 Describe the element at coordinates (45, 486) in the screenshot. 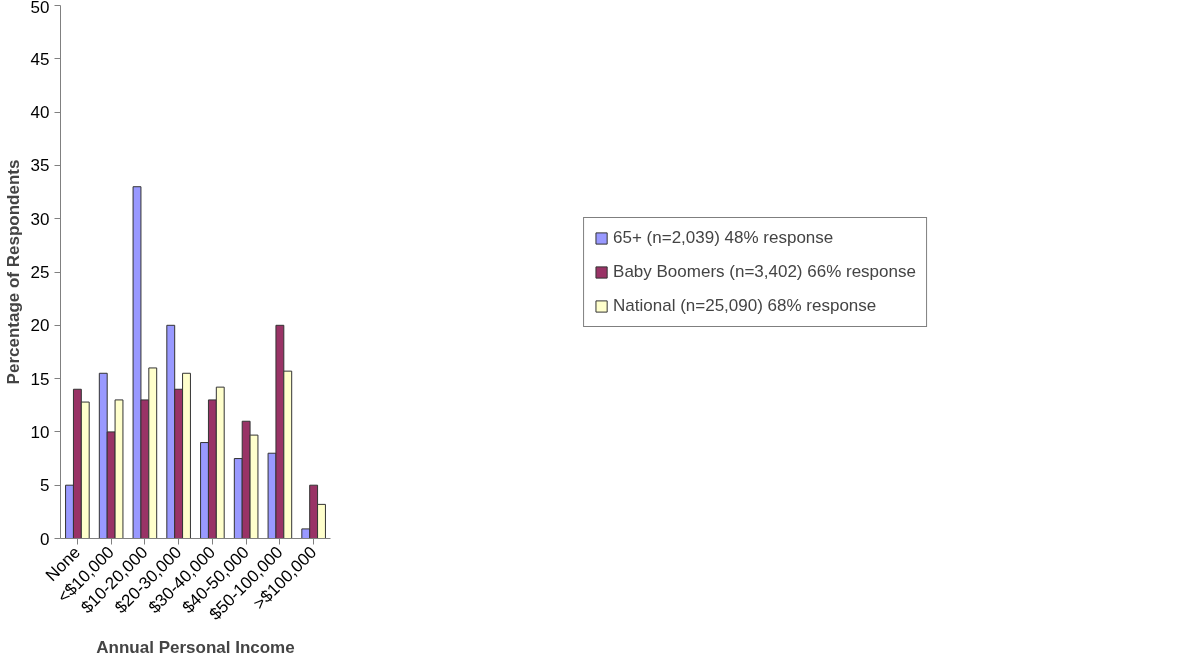

I see `y-tick-label: 5` at that location.